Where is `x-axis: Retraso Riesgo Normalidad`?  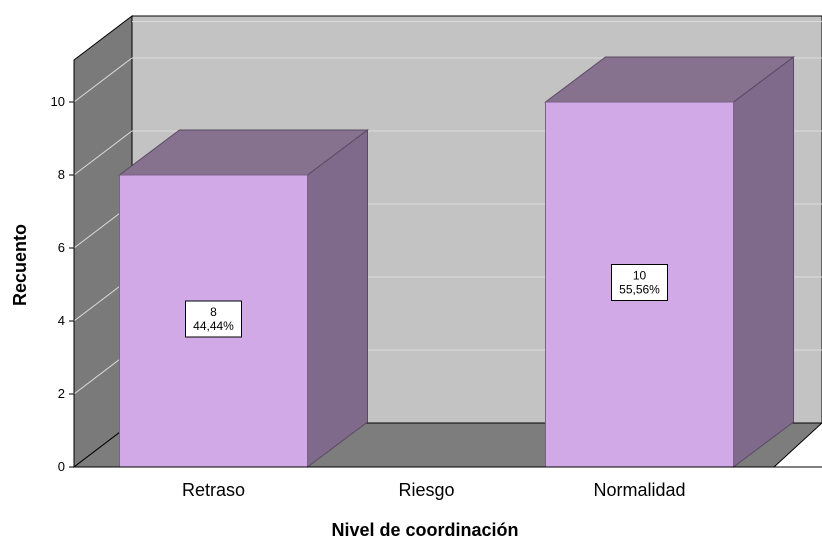 x-axis: Retraso Riesgo Normalidad is located at coordinates (448, 483).